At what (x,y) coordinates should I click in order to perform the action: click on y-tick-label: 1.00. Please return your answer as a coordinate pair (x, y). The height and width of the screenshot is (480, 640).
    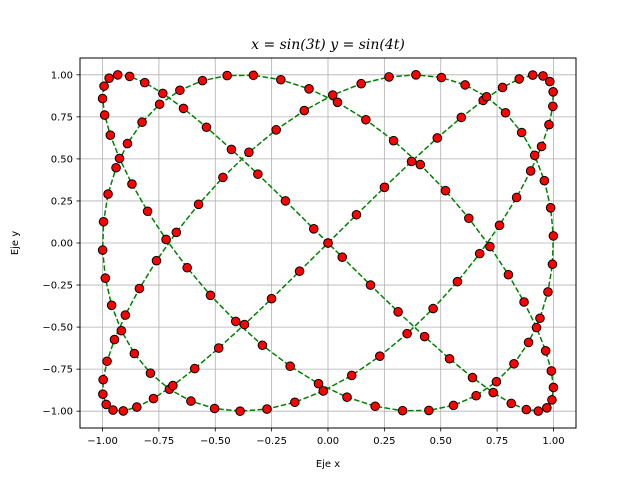
    Looking at the image, I should click on (62, 75).